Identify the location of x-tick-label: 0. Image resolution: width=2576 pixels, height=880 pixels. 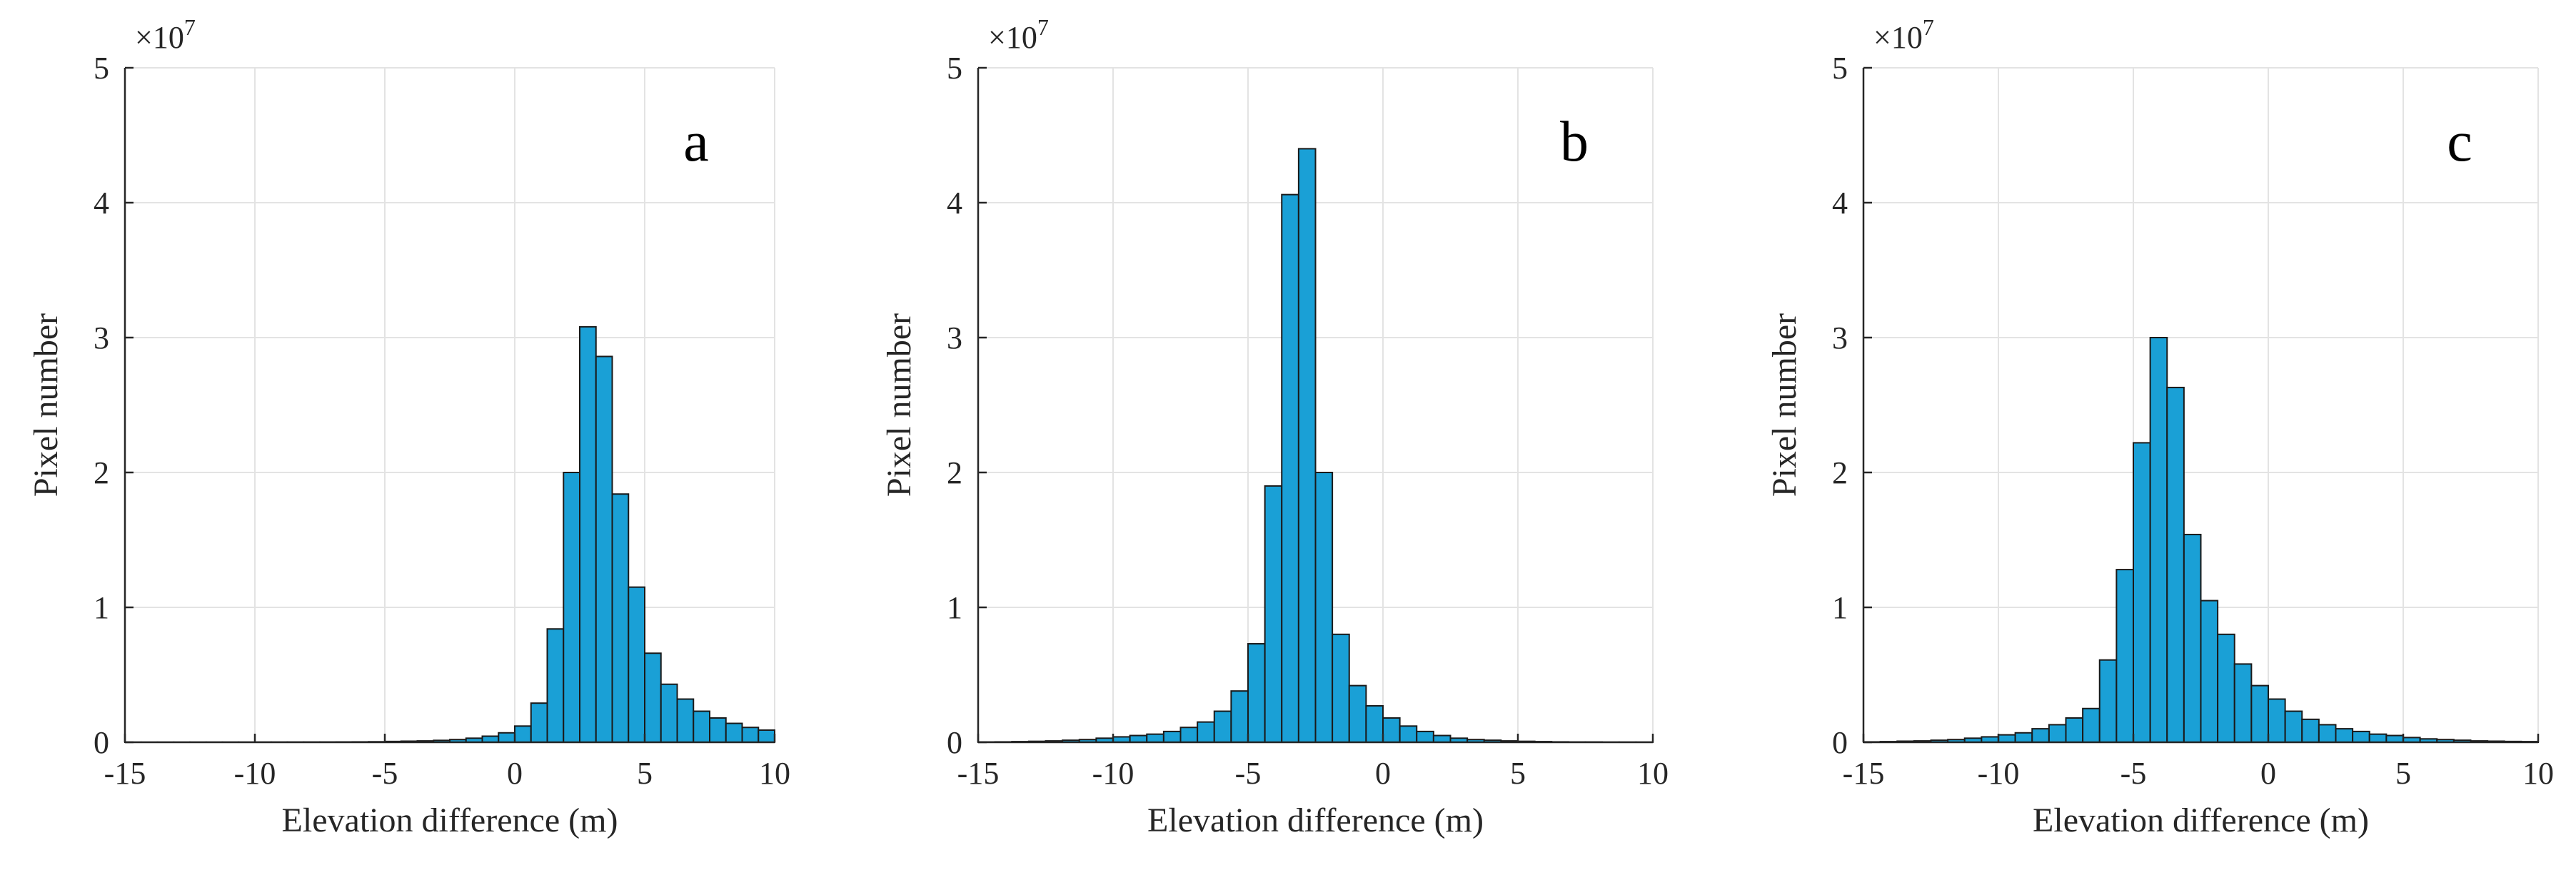
(2268, 773).